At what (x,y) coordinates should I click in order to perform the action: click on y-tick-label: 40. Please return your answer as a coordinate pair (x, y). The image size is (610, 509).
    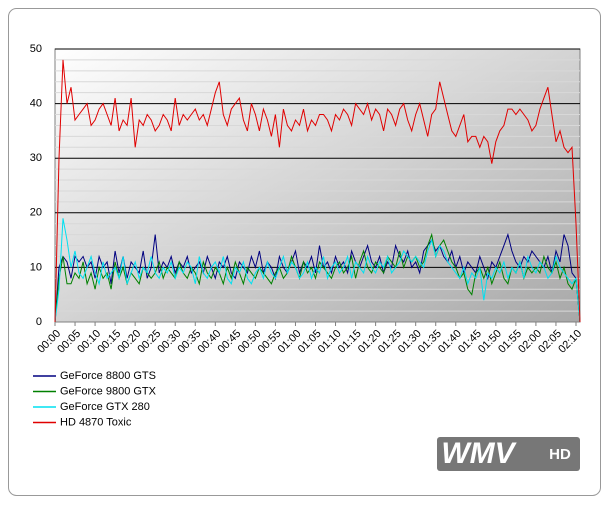
    Looking at the image, I should click on (36, 104).